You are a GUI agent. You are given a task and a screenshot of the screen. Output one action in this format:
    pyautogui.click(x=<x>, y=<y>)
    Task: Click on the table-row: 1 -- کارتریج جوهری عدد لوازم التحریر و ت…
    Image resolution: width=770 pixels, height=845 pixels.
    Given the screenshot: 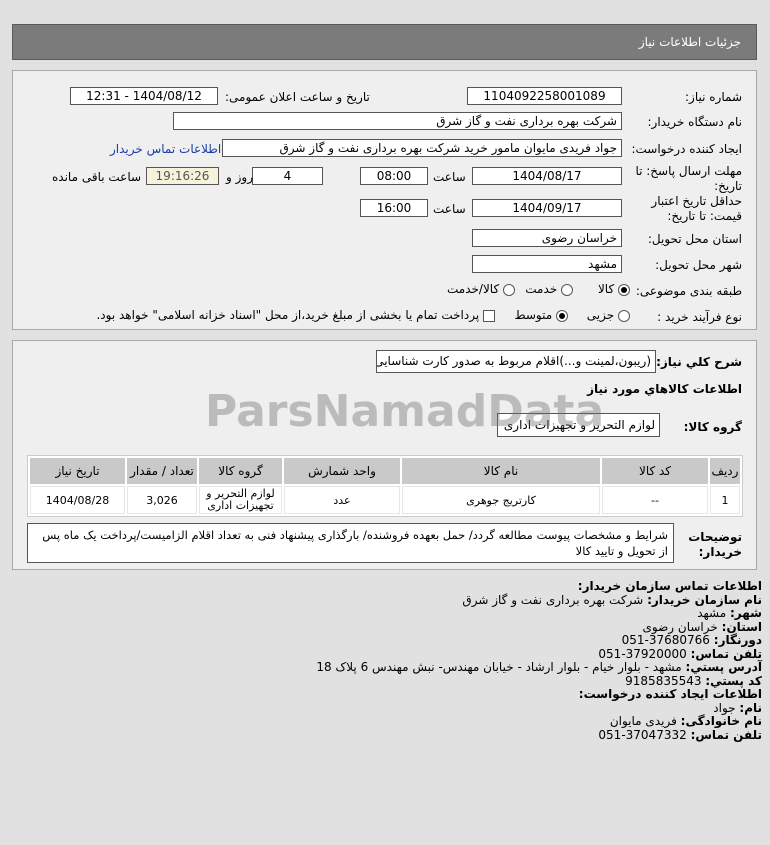 What is the action you would take?
    pyautogui.click(x=385, y=500)
    